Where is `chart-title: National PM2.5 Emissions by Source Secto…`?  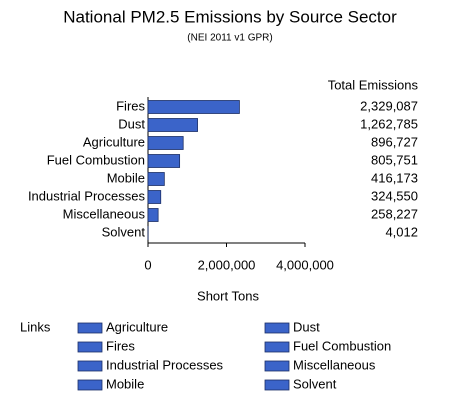 chart-title: National PM2.5 Emissions by Source Secto… is located at coordinates (230, 16).